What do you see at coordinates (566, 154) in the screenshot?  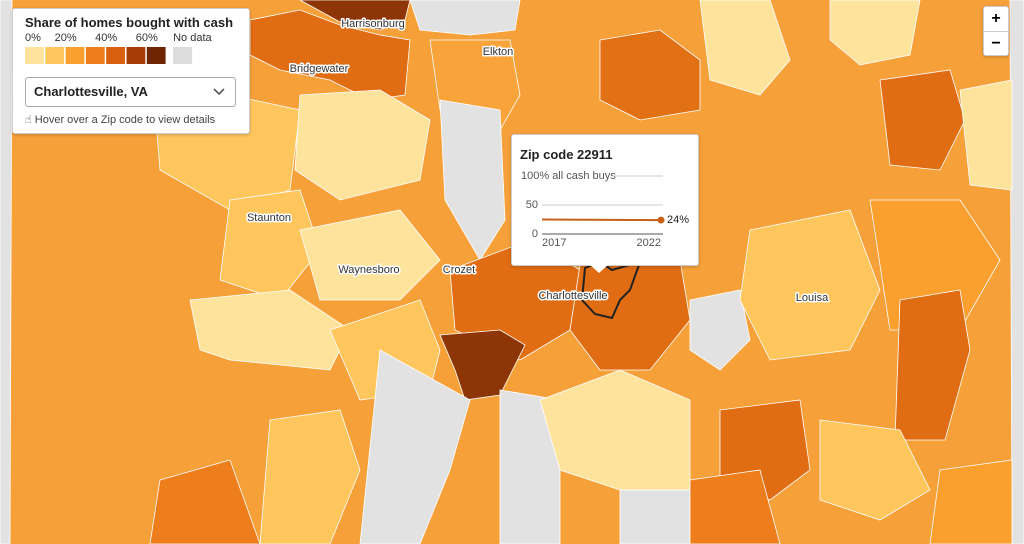 I see `tooltip-title: Zip code 22911` at bounding box center [566, 154].